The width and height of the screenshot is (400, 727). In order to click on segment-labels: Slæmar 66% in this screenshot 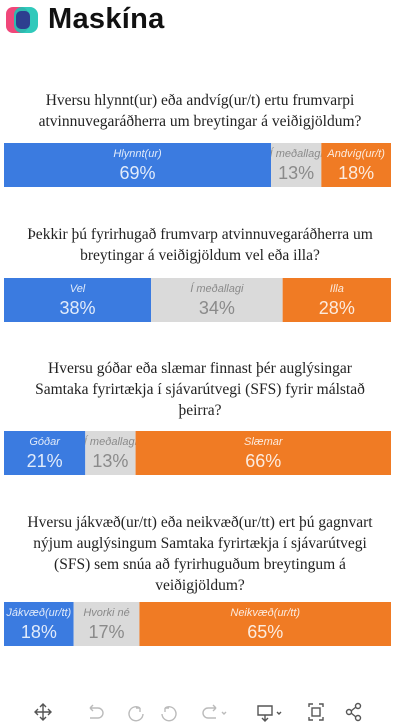, I will do `click(264, 453)`.